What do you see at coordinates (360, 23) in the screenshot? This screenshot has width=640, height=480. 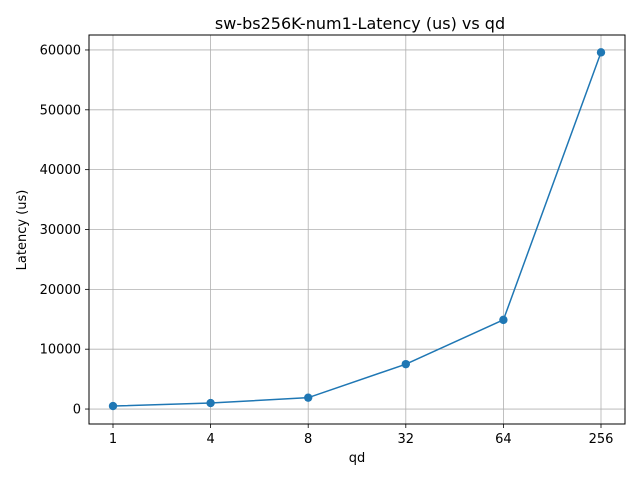 I see `chart-title: sw-bs256K-num1-Latency (us) vs qd` at bounding box center [360, 23].